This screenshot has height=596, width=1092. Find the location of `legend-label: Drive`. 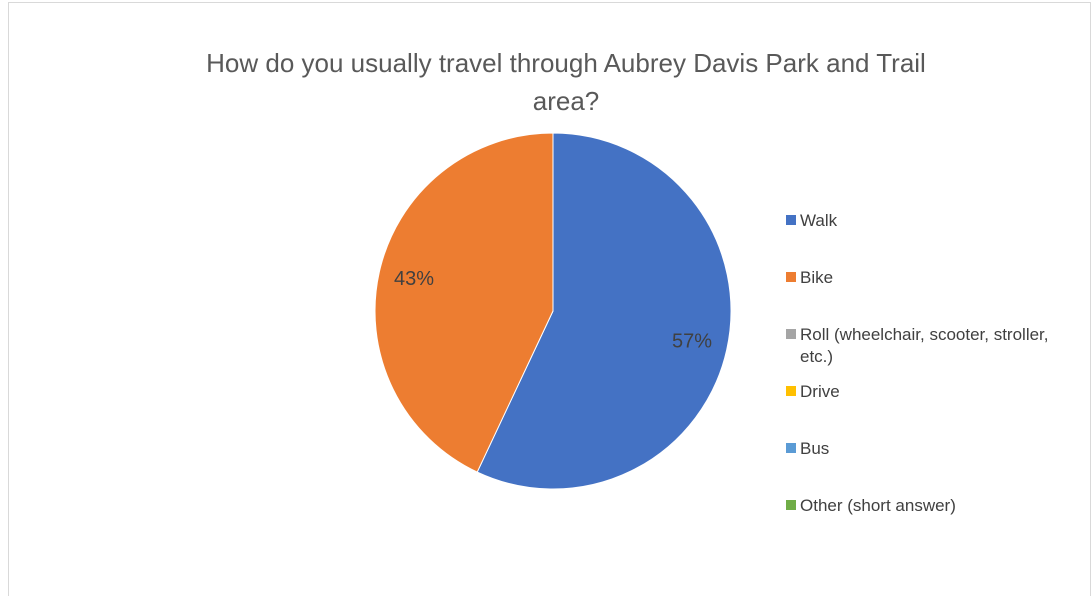

legend-label: Drive is located at coordinates (820, 391).